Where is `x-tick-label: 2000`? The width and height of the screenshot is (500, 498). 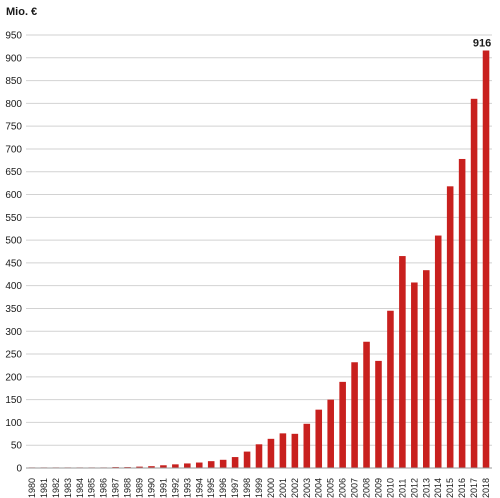 x-tick-label: 2000 is located at coordinates (271, 488).